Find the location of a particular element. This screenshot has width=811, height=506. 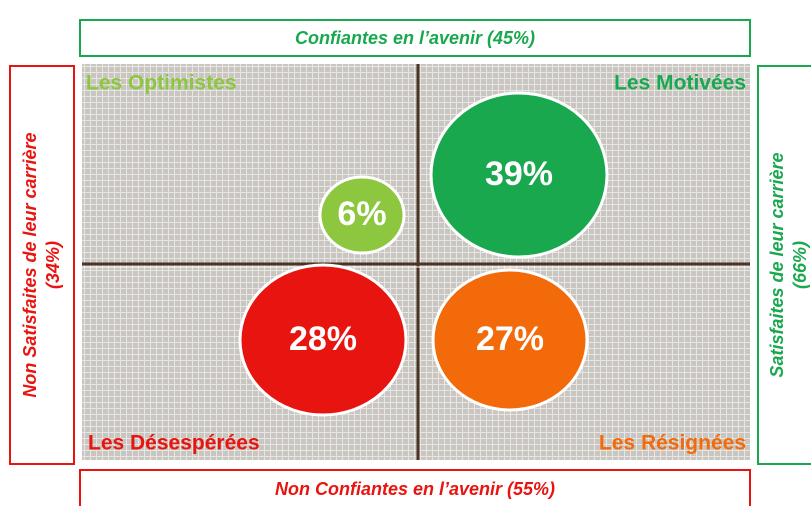

quadrant-title: Les Optimistes is located at coordinates (161, 83).